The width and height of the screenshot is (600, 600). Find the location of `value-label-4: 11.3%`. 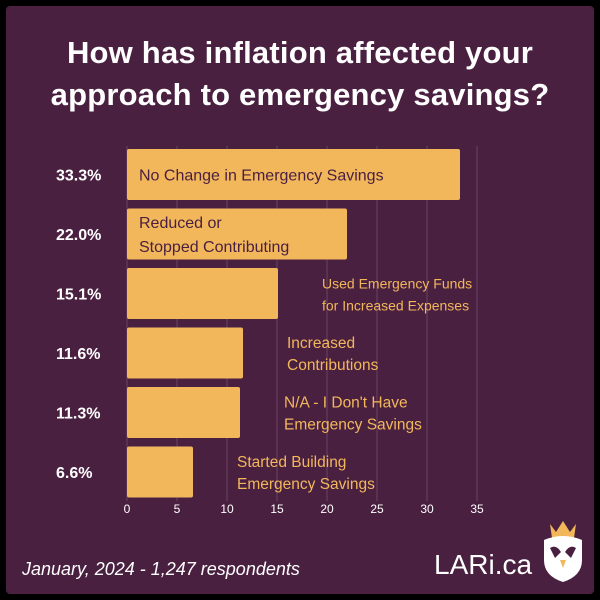

value-label-4: 11.3% is located at coordinates (78, 414).